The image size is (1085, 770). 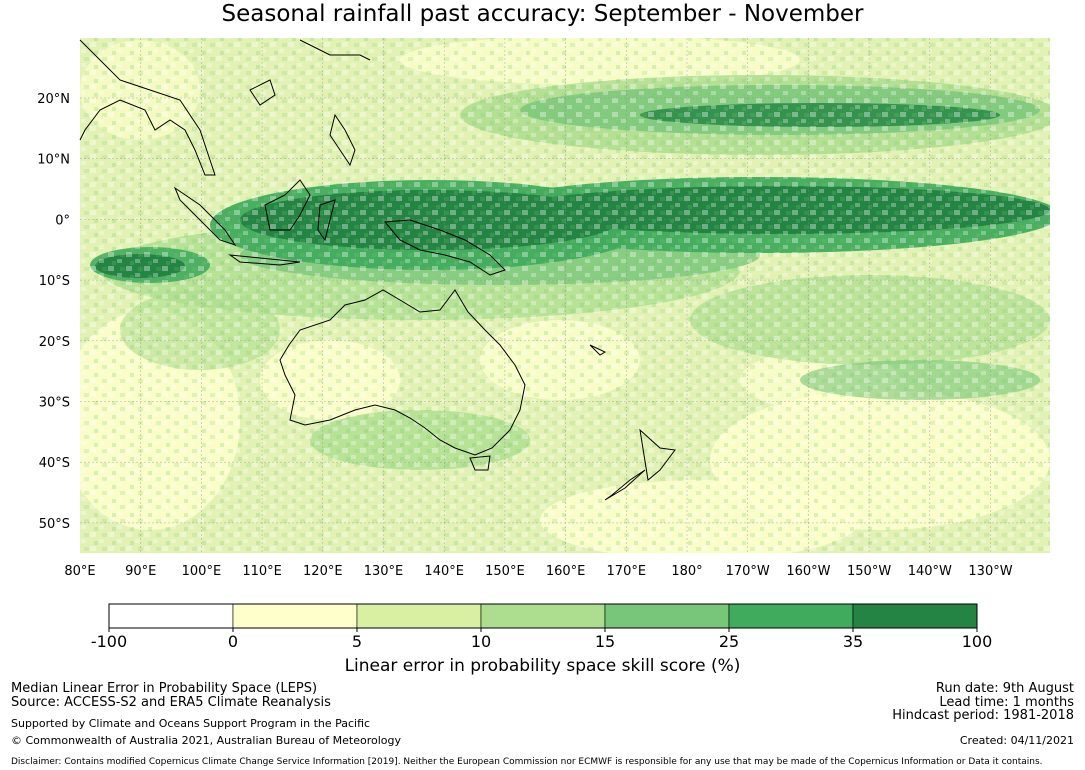 I want to click on longitude-label: 140°W, so click(x=930, y=571).